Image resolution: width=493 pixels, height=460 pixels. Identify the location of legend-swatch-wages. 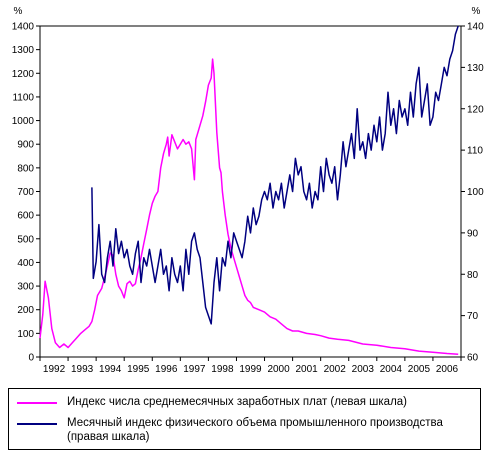
(37, 403).